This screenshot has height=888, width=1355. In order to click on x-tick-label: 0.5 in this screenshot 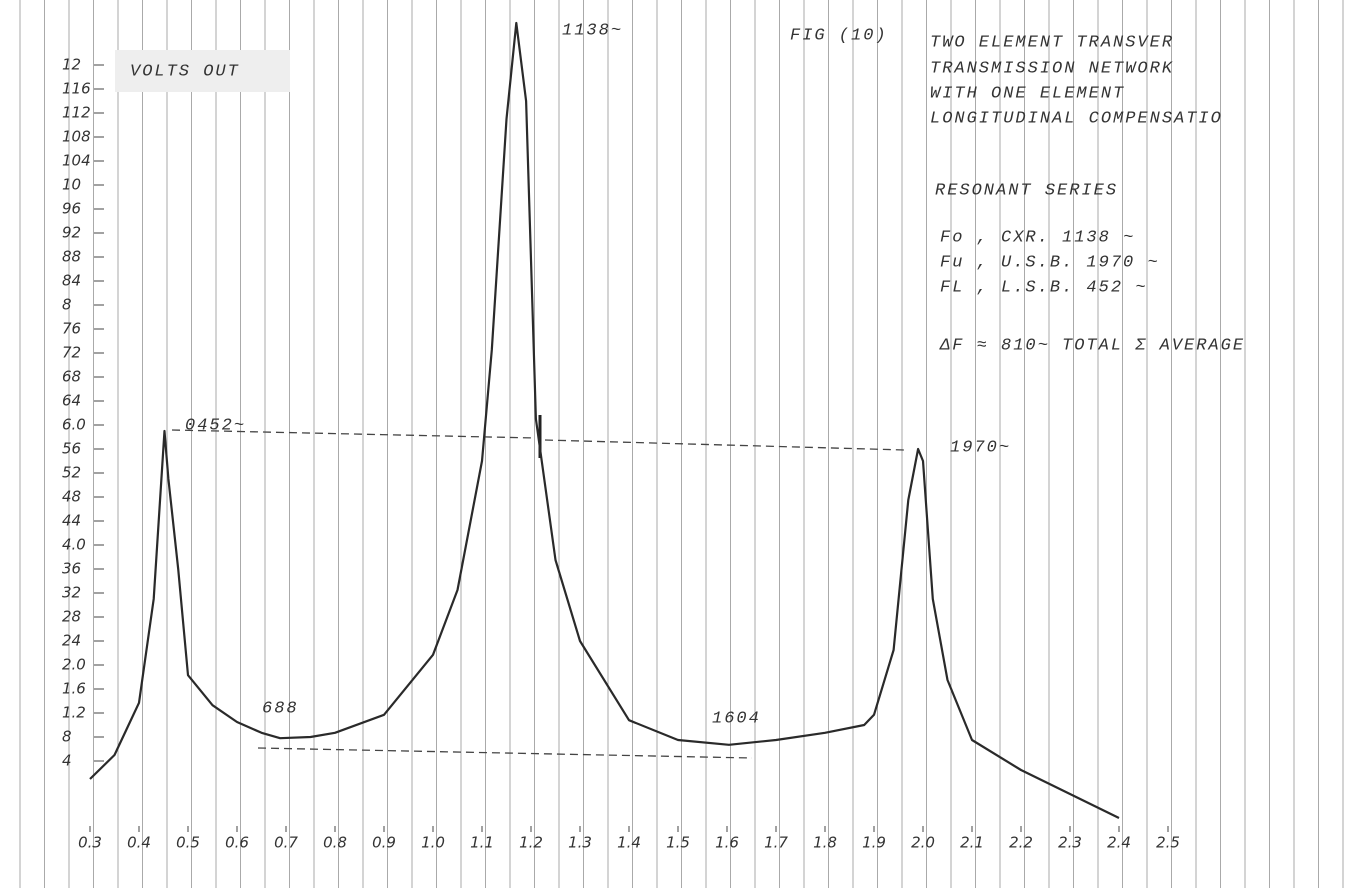, I will do `click(188, 843)`.